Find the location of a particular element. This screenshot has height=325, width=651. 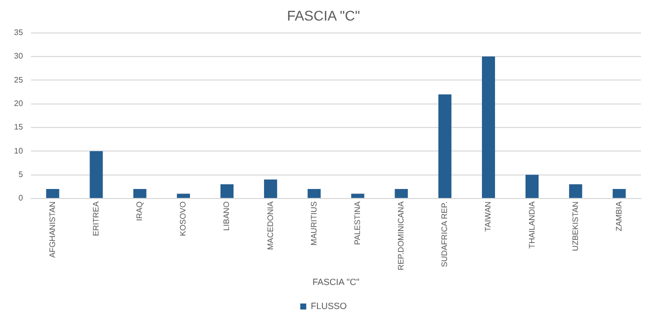

x-tick-label: KOSOVO is located at coordinates (183, 218).